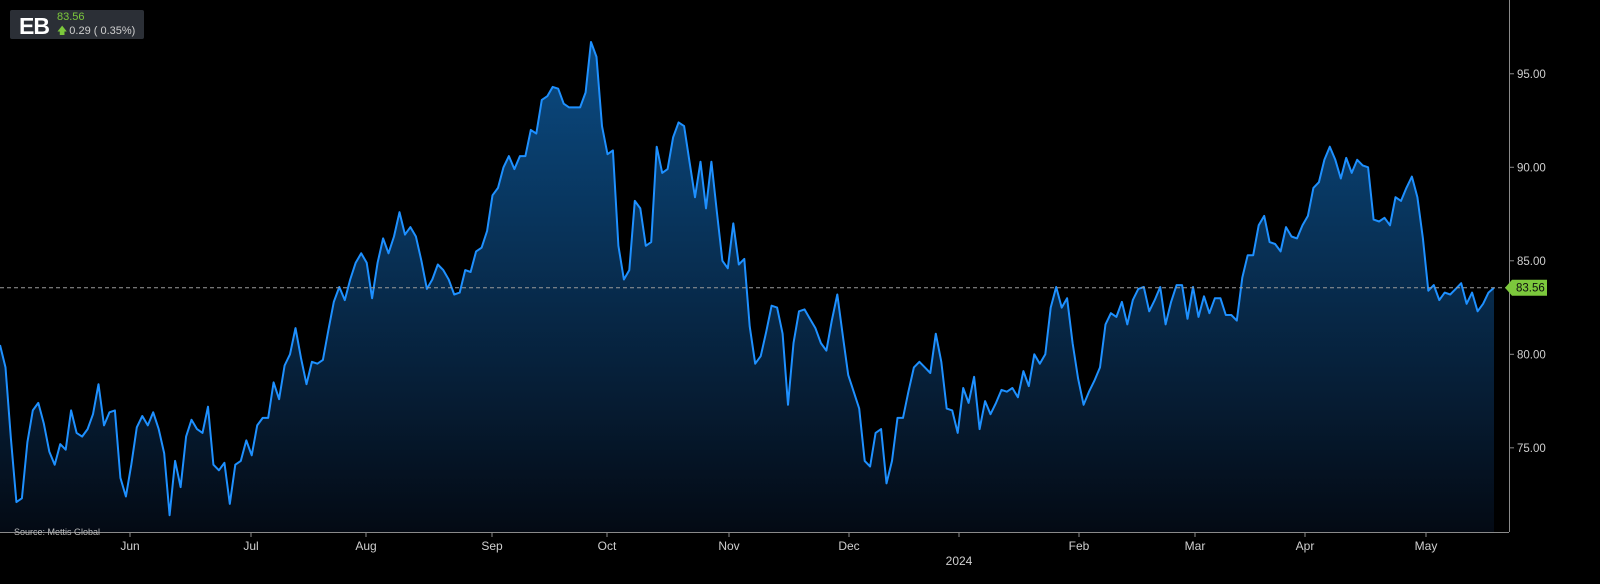  I want to click on x-tick-label: Dec, so click(848, 546).